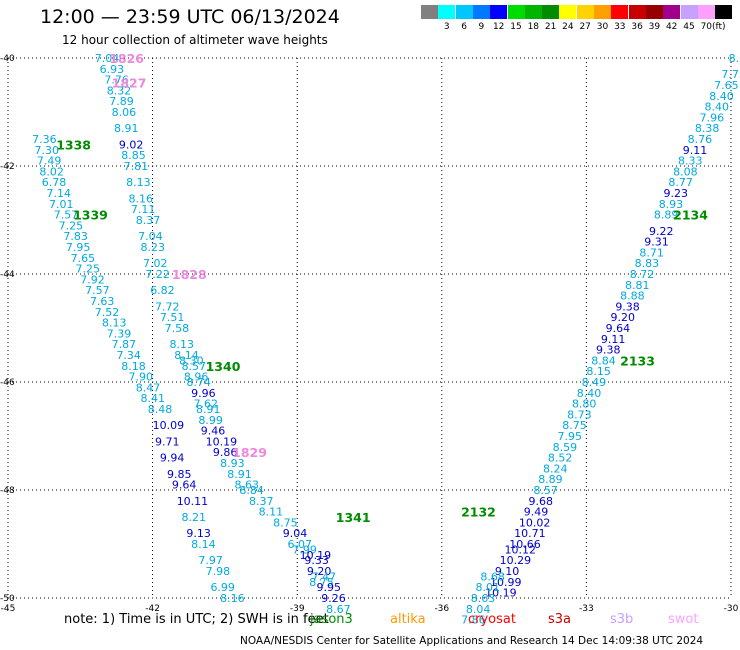 The width and height of the screenshot is (740, 650). Describe the element at coordinates (661, 231) in the screenshot. I see `wave-height-label: 9.22` at that location.